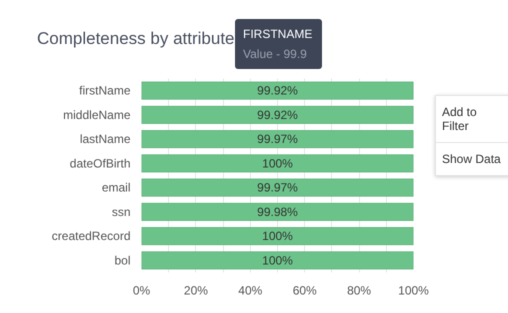  Describe the element at coordinates (91, 236) in the screenshot. I see `y-tick-label: createdRecord` at that location.